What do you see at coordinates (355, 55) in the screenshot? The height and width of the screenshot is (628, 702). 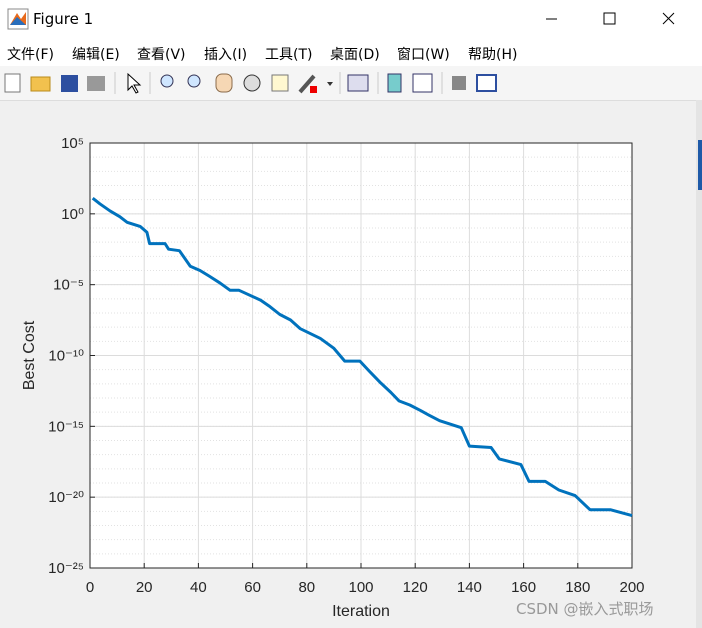 I see `menu-item: 桌面(D)` at bounding box center [355, 55].